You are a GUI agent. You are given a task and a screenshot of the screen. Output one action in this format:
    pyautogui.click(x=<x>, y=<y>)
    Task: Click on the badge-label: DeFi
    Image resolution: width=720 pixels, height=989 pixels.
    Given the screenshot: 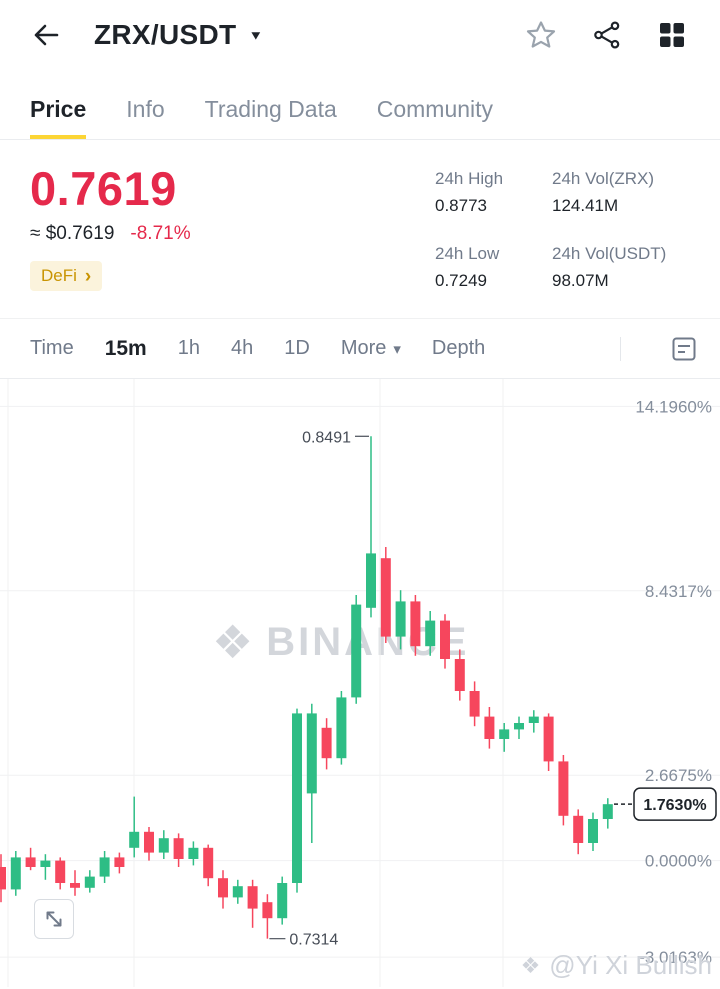 What is the action you would take?
    pyautogui.click(x=59, y=275)
    